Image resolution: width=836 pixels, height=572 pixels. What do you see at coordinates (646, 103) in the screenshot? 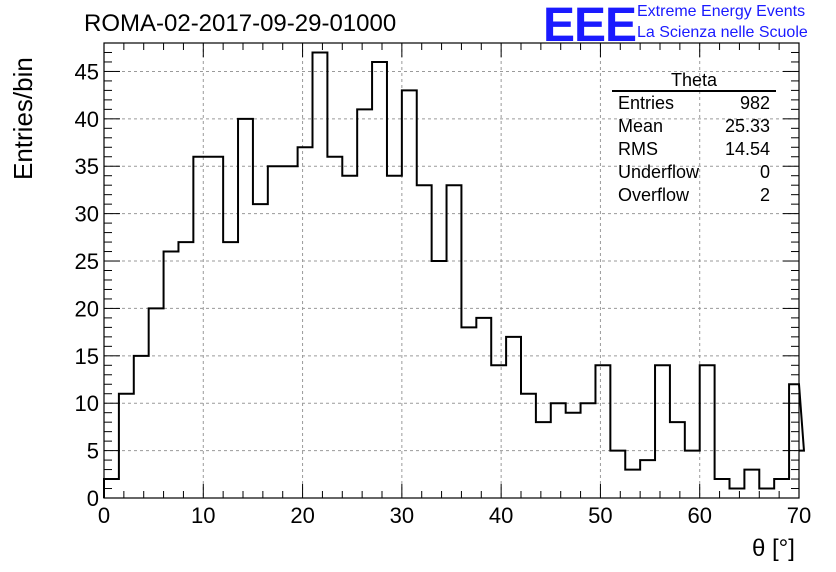
I see `stats-entries-label: Entries` at bounding box center [646, 103].